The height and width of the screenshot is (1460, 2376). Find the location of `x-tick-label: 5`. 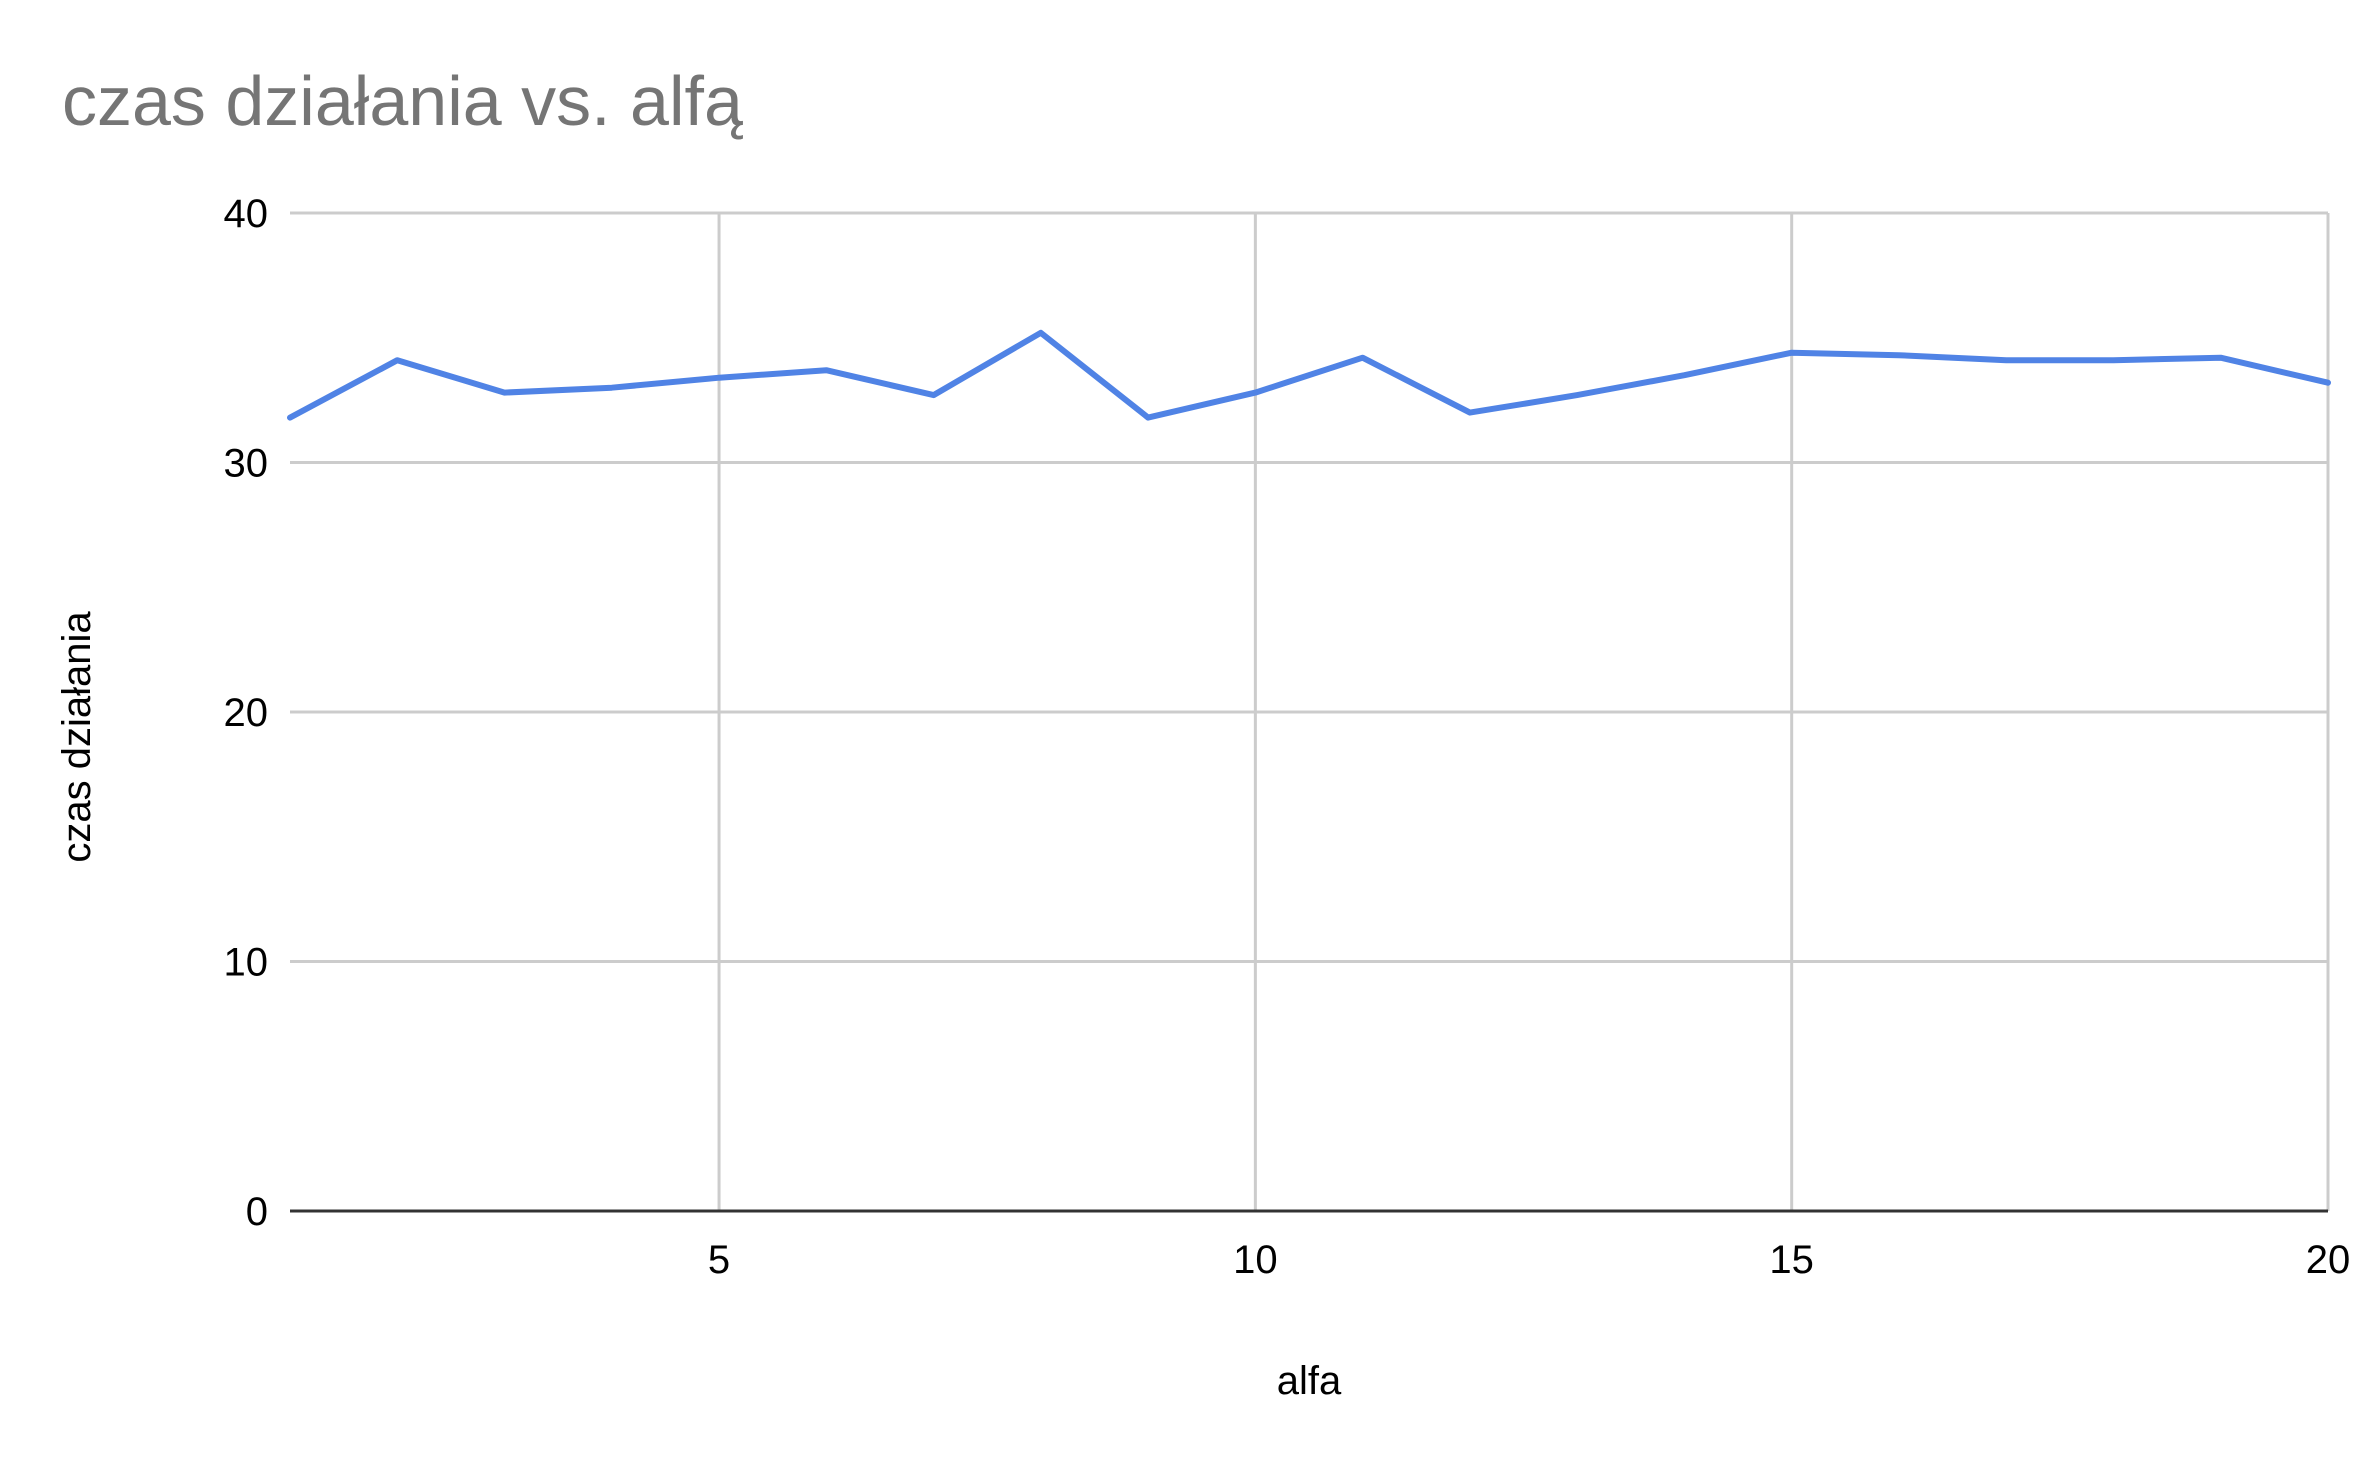

x-tick-label: 5 is located at coordinates (719, 1260).